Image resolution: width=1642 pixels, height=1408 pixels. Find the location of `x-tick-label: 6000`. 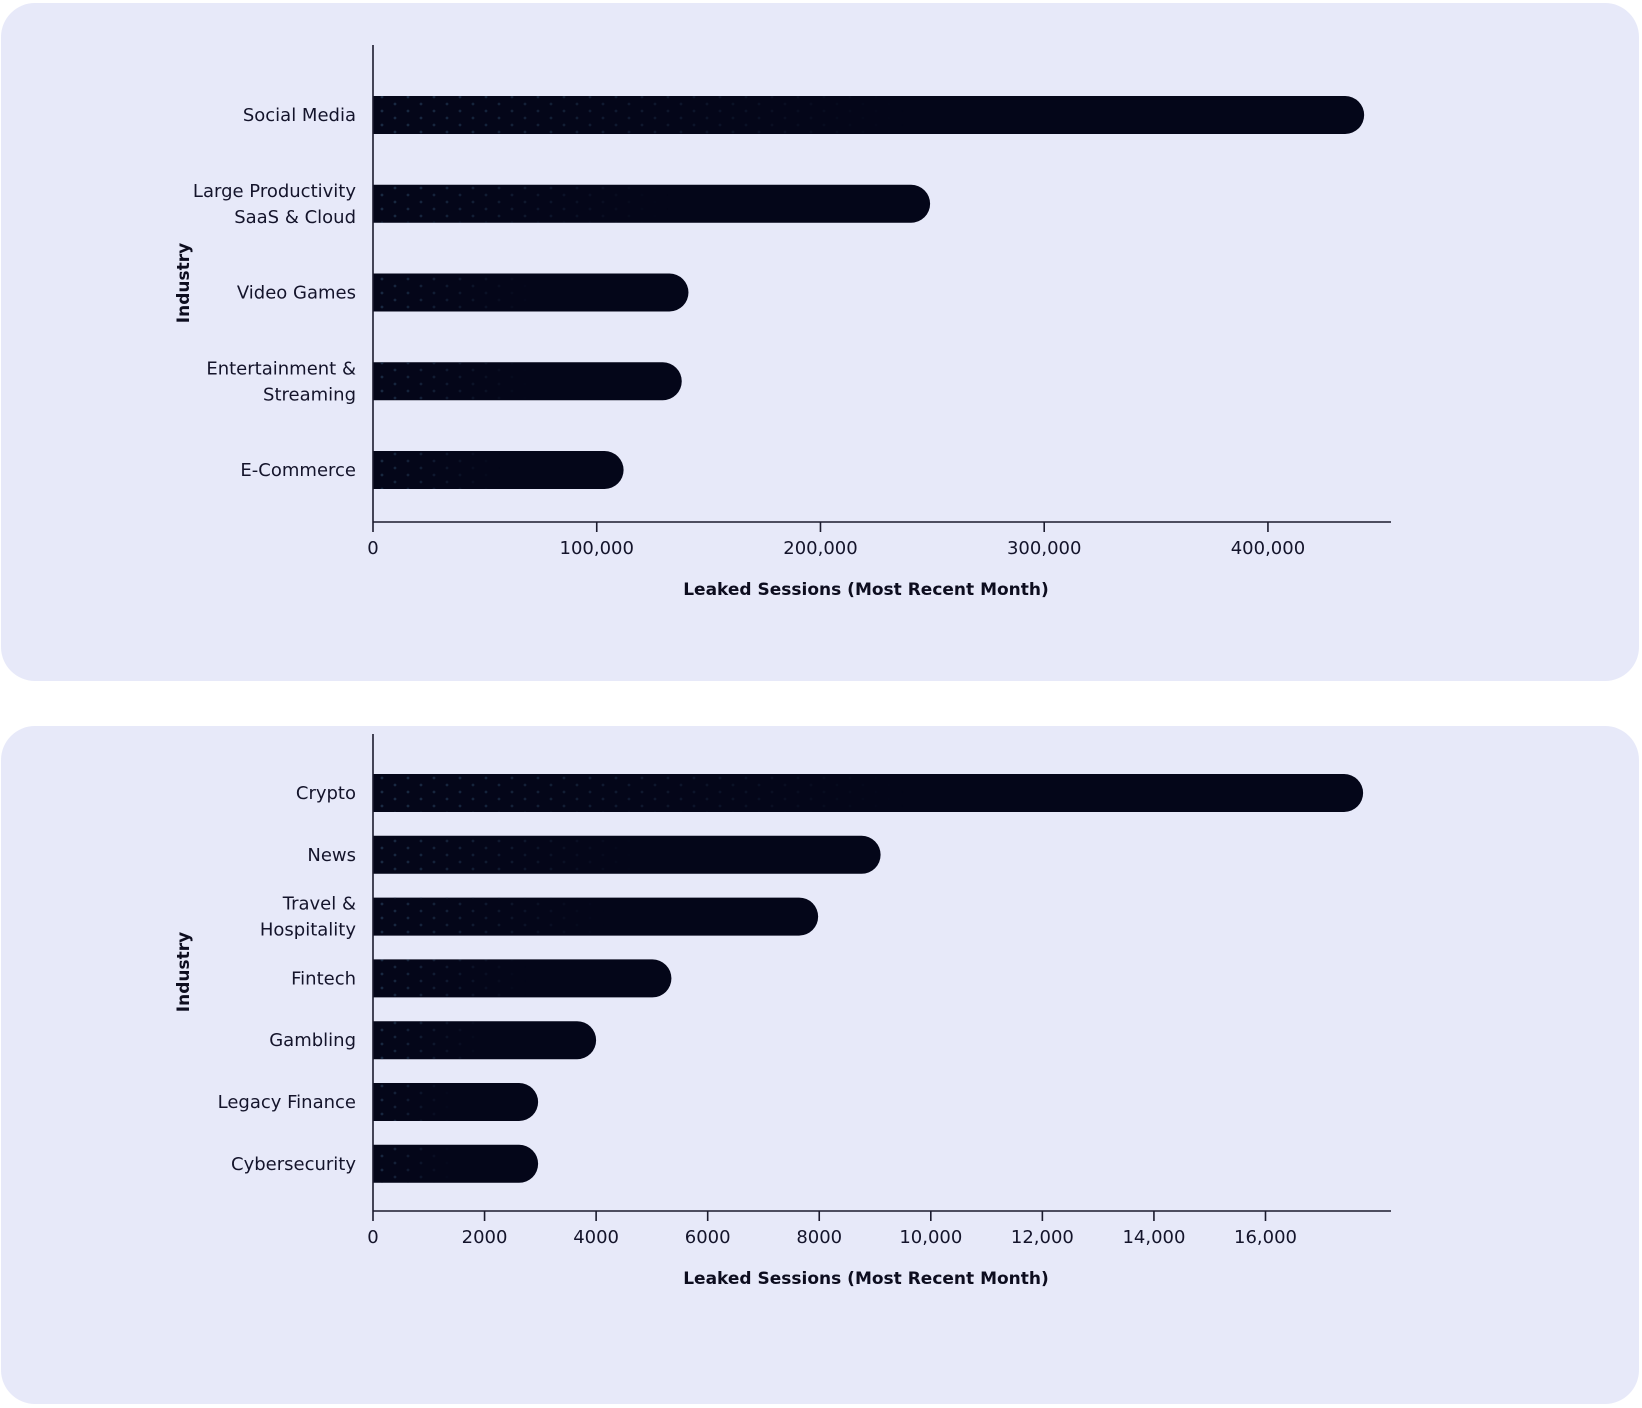

x-tick-label: 6000 is located at coordinates (708, 1237).